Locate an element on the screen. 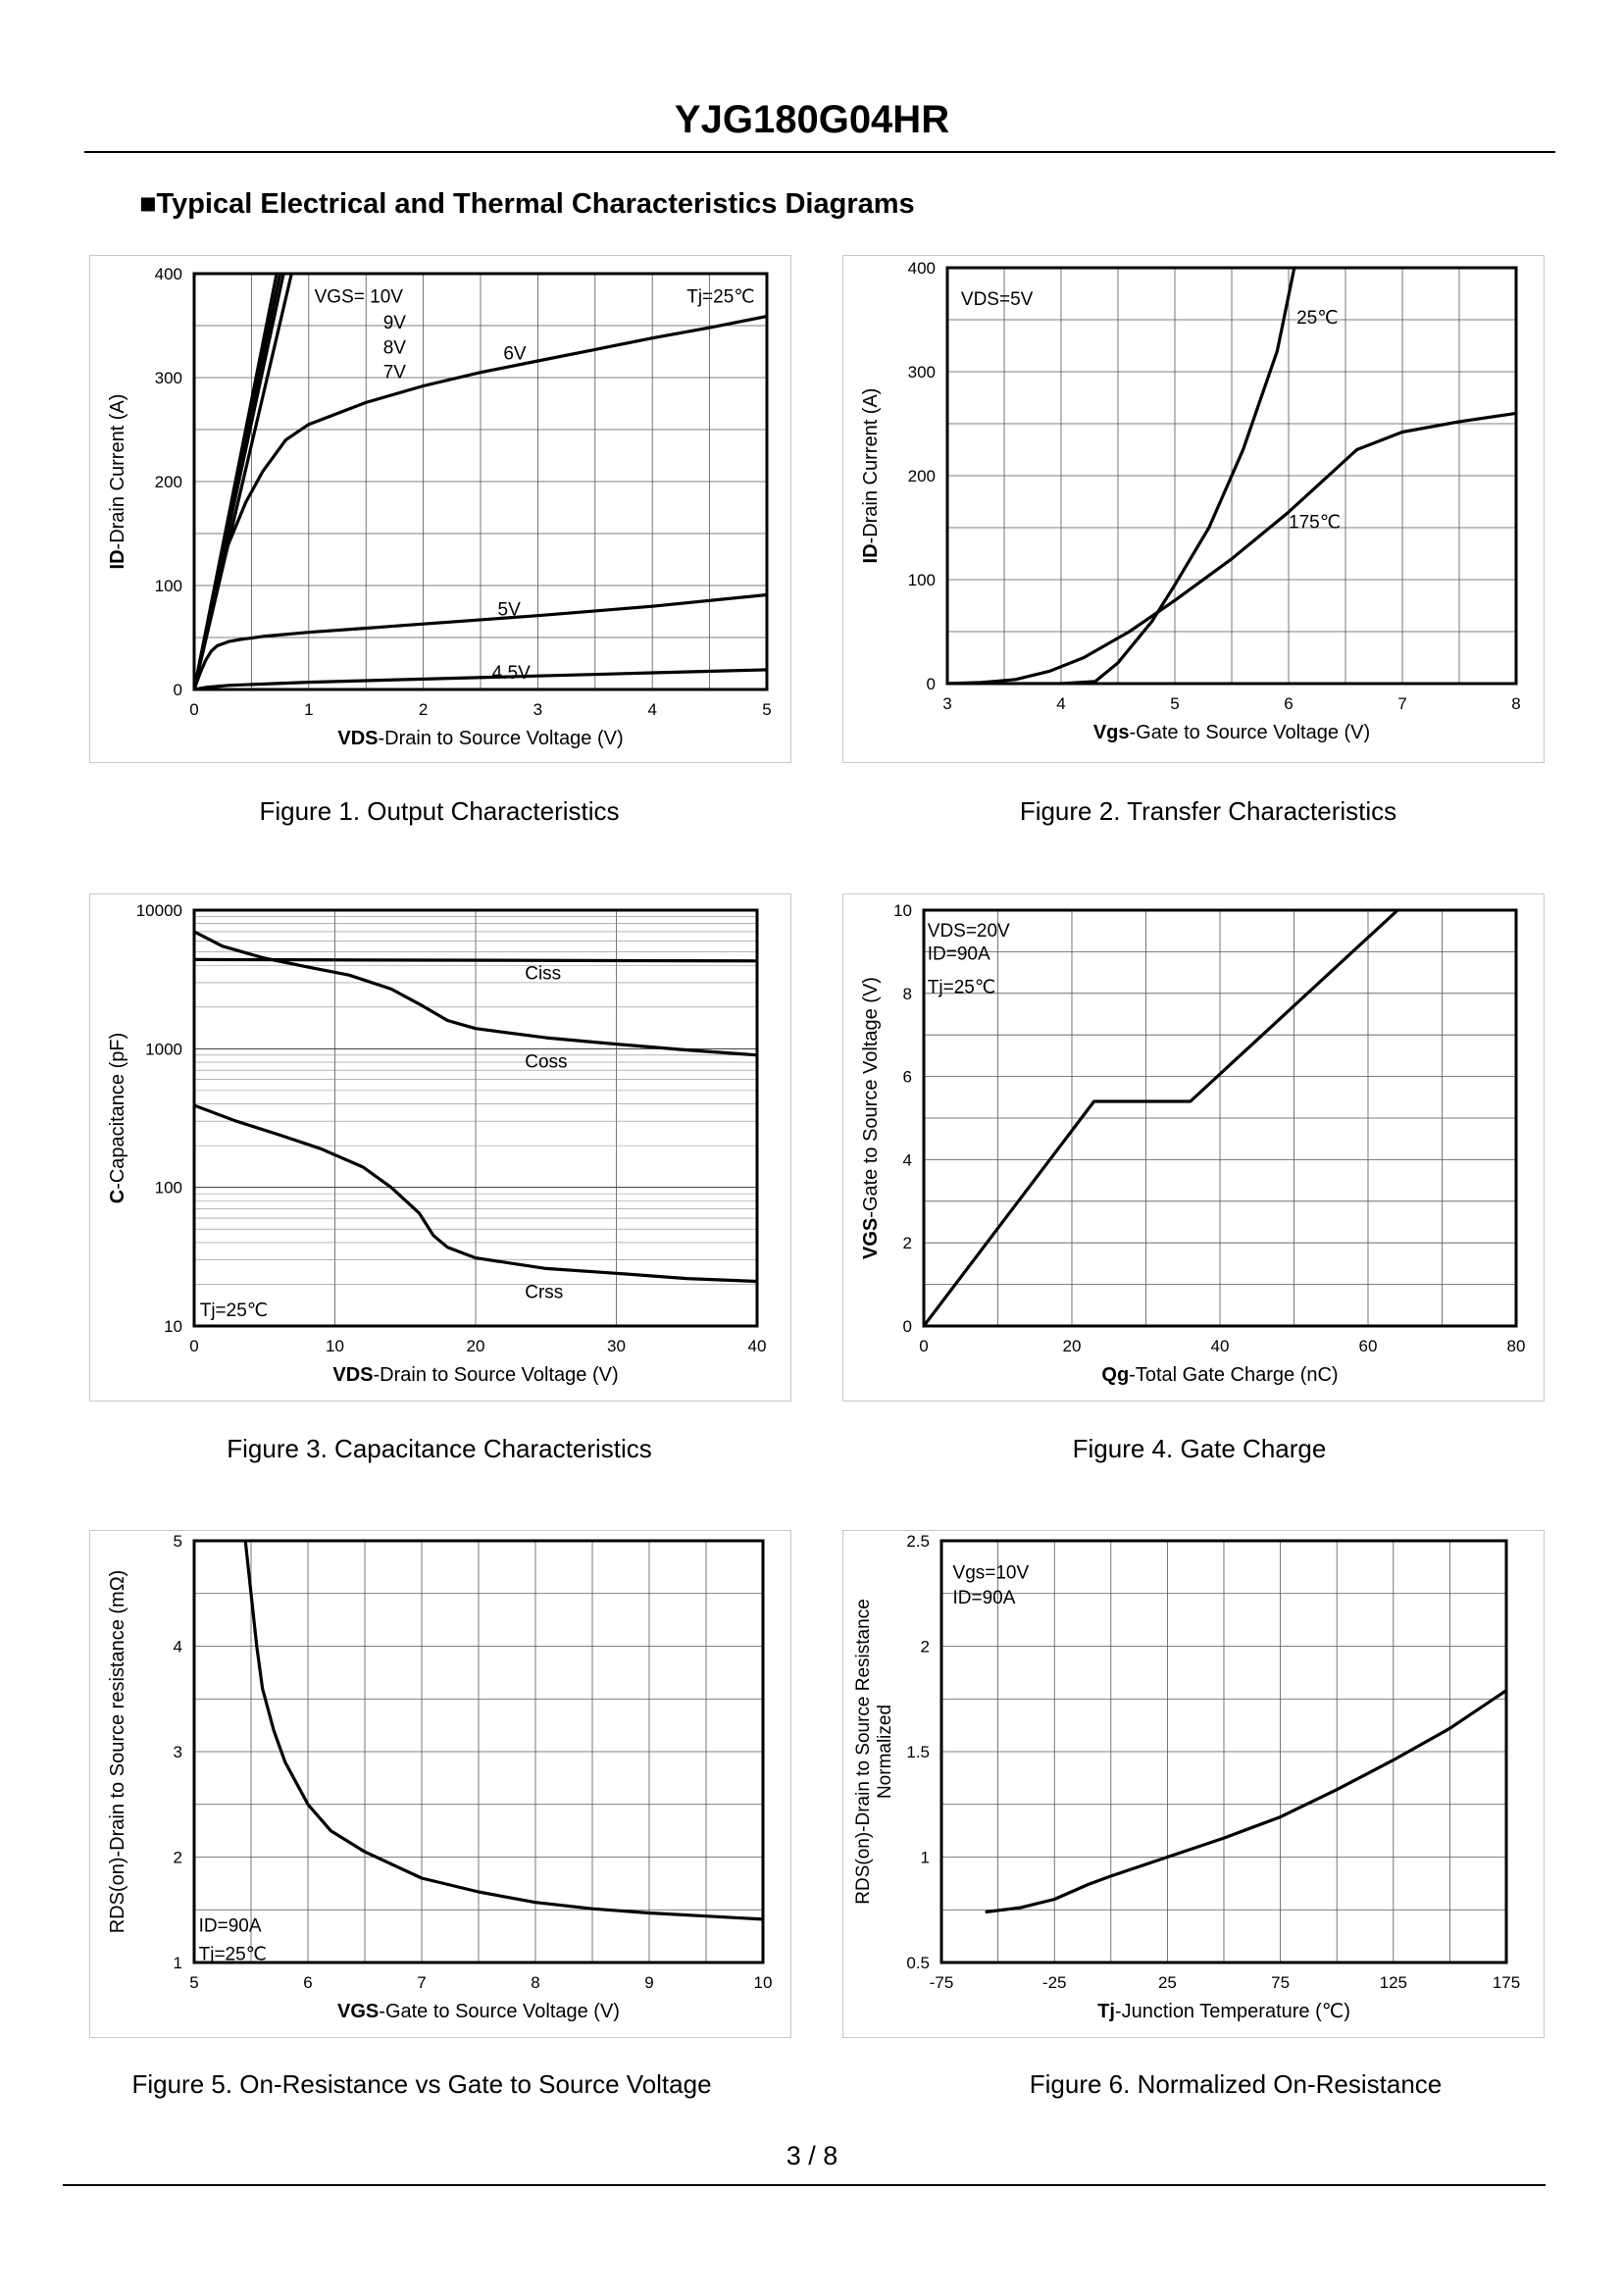 This screenshot has width=1624, height=2294. x-axis-title-symbol: VDS is located at coordinates (357, 738).